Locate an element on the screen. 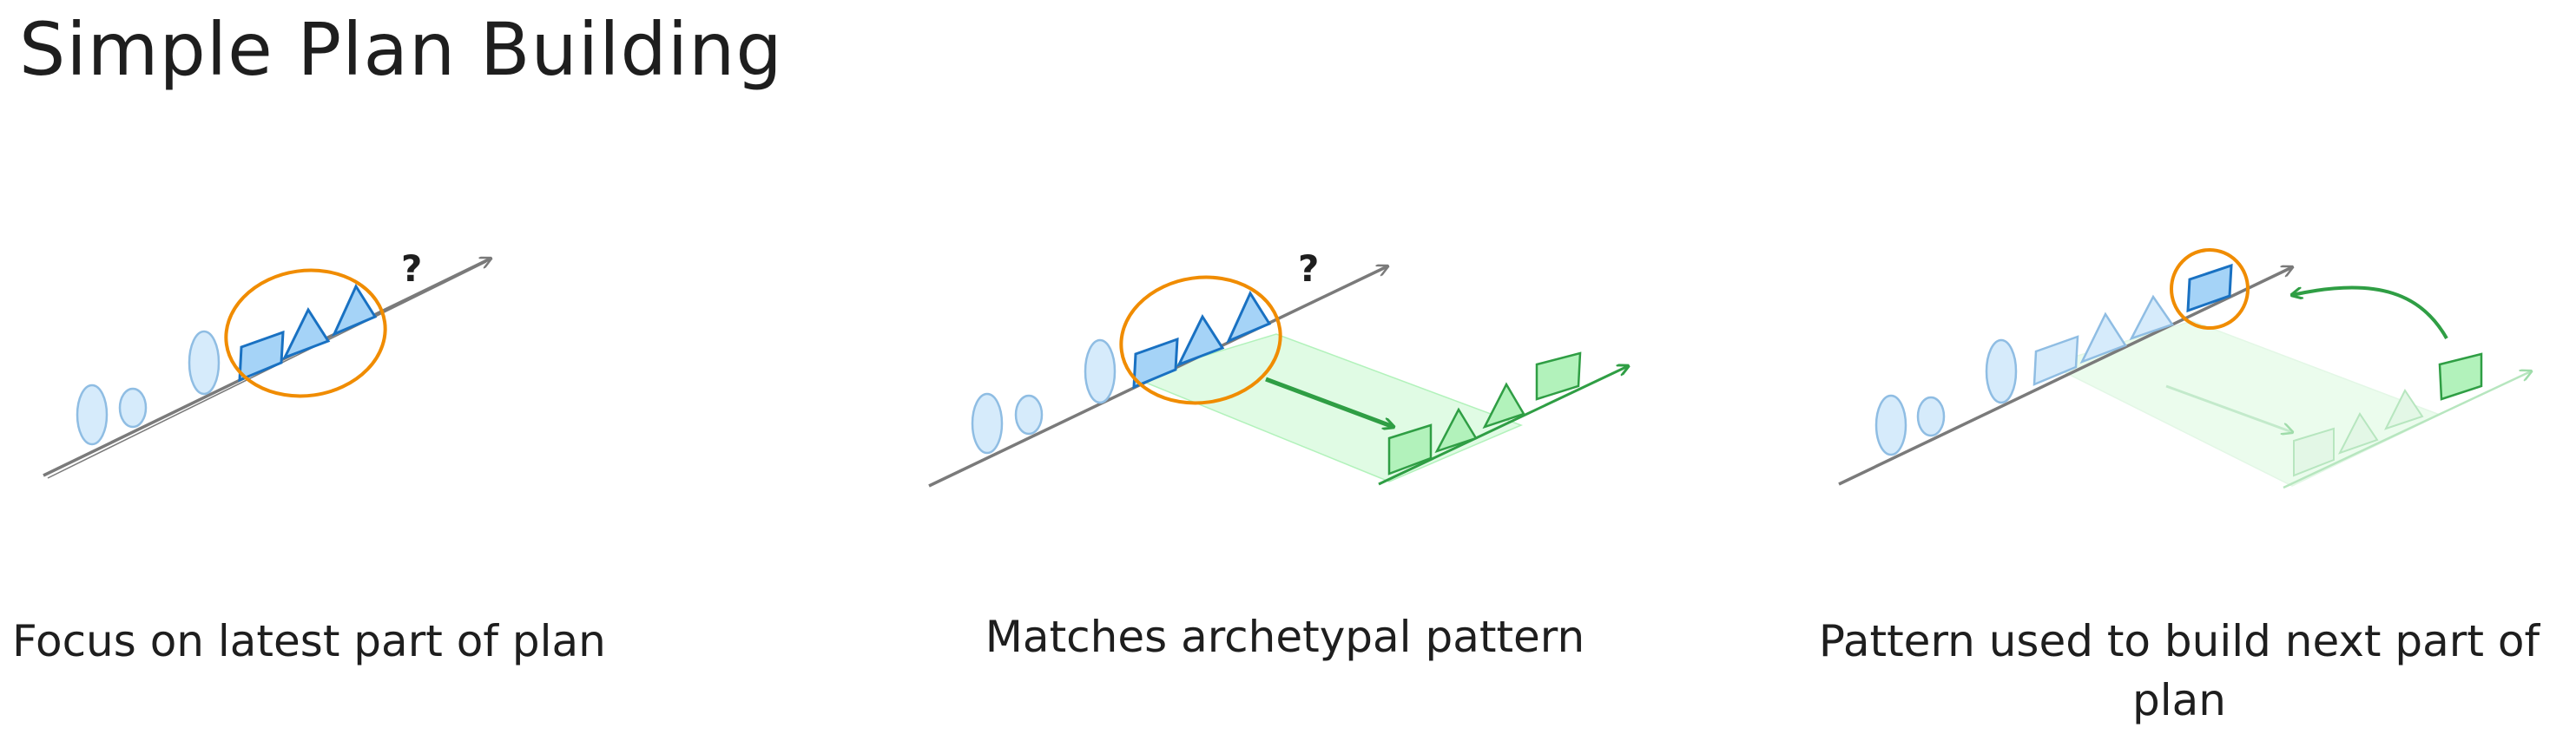  archetype-line is located at coordinates (1503, 426).